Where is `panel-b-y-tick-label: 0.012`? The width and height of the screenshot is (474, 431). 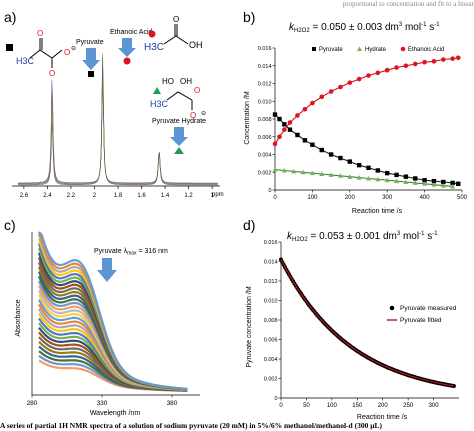 panel-b-y-tick-label: 0.012 is located at coordinates (265, 85).